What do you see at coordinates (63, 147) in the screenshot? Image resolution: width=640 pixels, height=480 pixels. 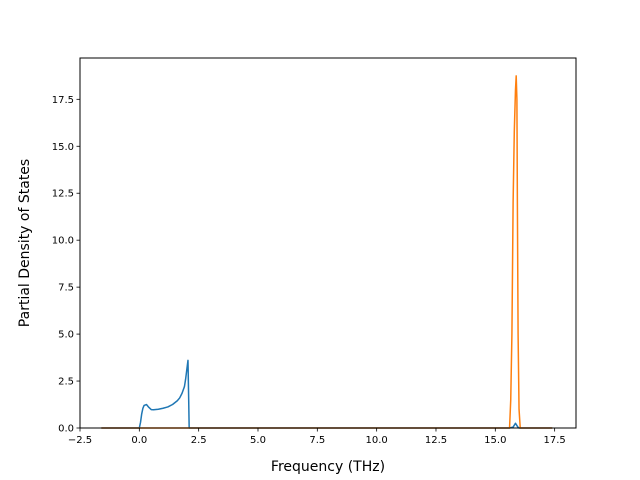 I see `y-tick-label: 15.0` at bounding box center [63, 147].